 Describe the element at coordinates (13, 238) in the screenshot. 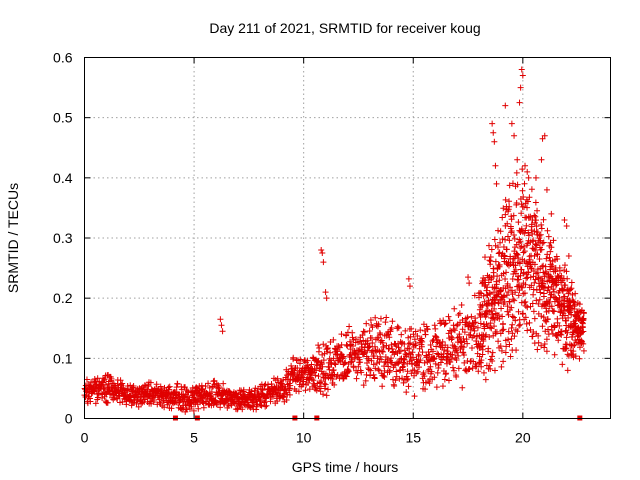

I see `y-axis-label: SRMTID / TECUs` at that location.